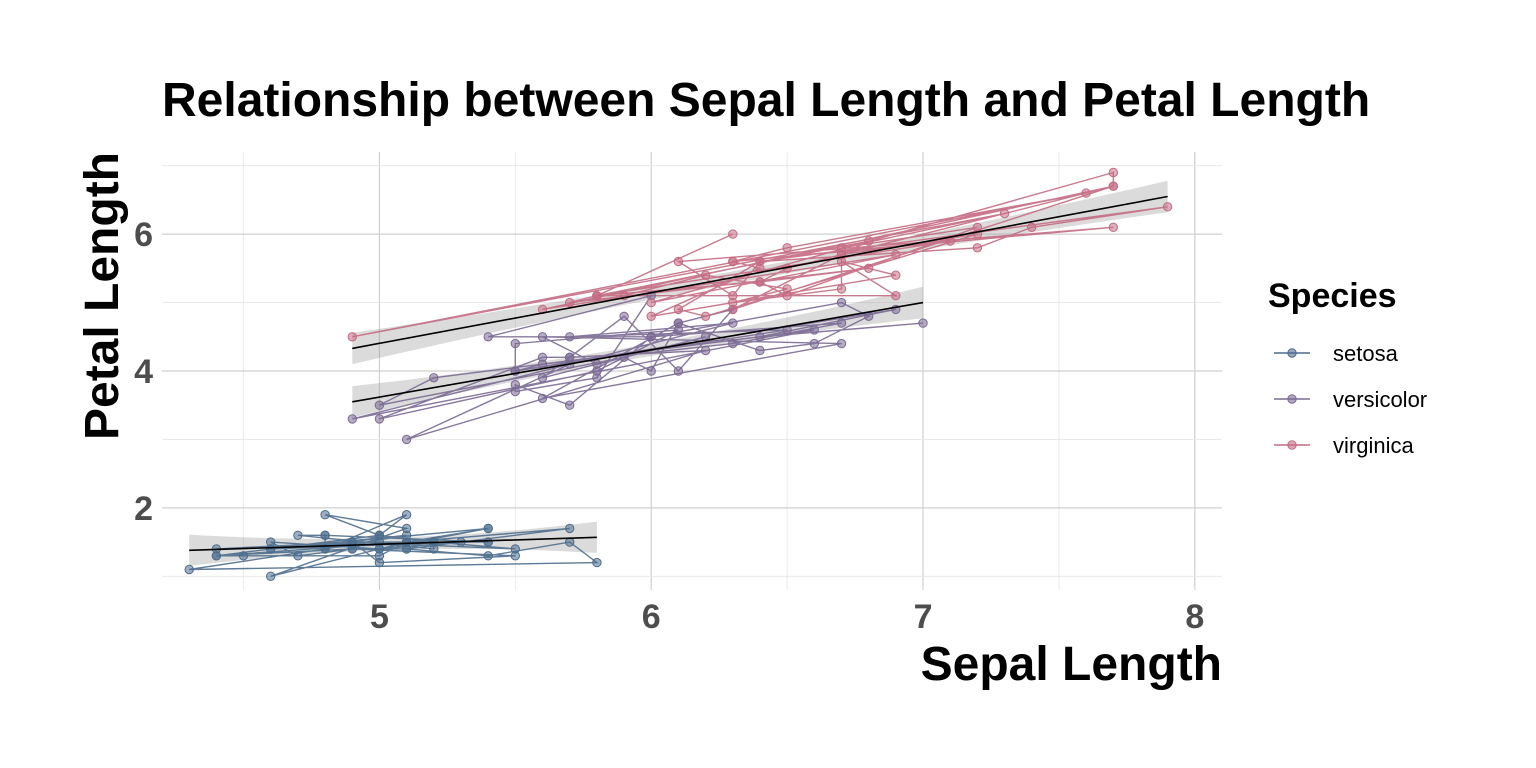 The width and height of the screenshot is (1536, 768). Describe the element at coordinates (760, 272) in the screenshot. I see `regression-line-virginica` at that location.